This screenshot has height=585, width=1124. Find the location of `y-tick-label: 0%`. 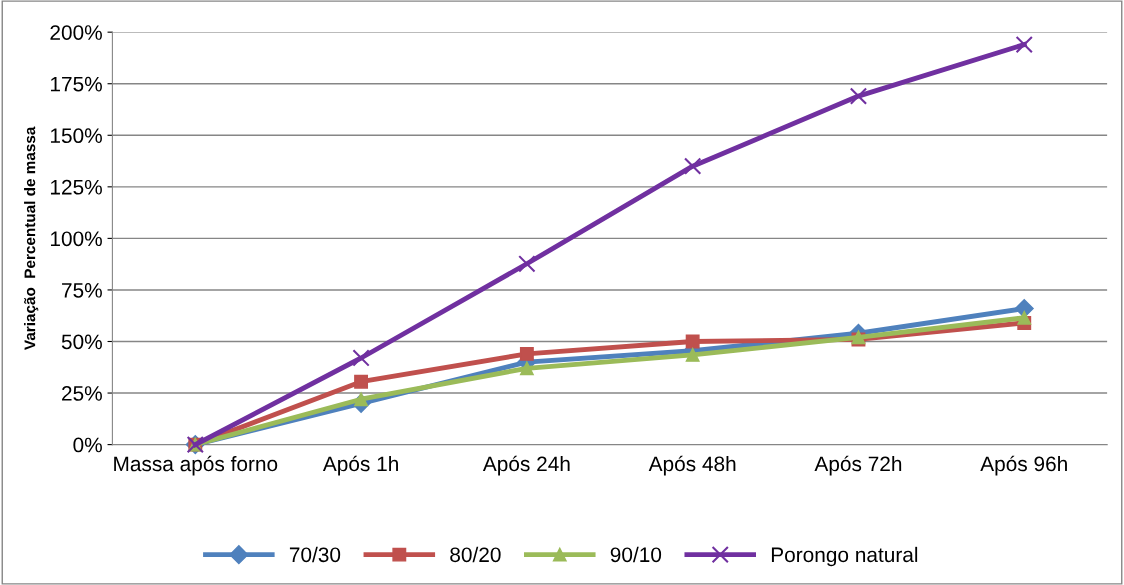

y-tick-label: 0% is located at coordinates (87, 445).